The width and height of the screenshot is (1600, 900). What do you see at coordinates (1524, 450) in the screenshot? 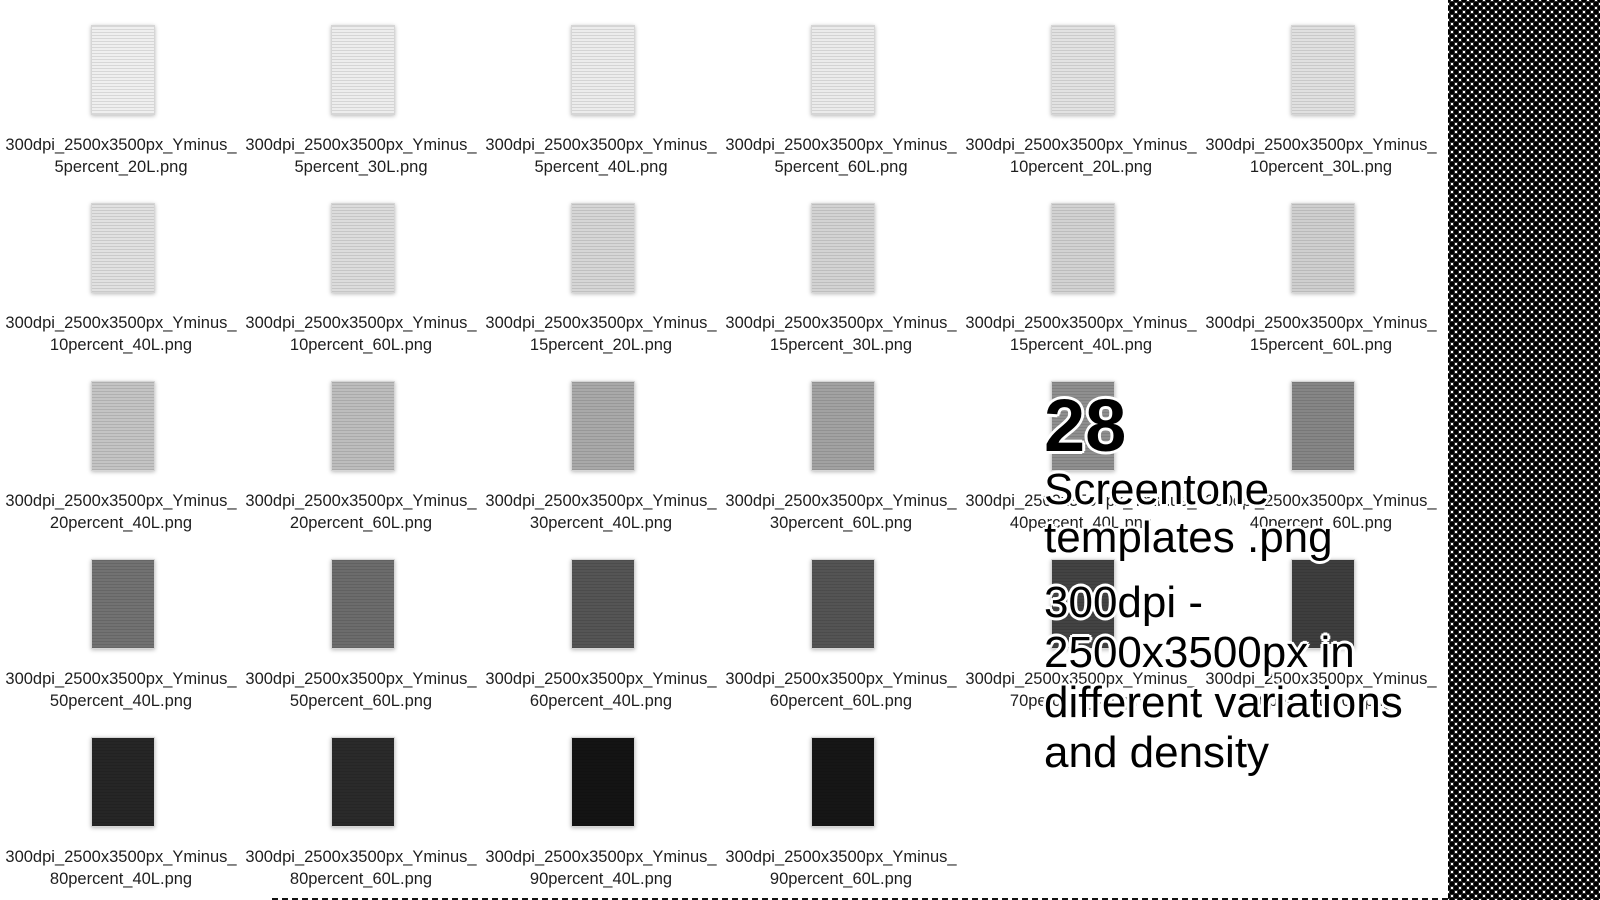
I see `halftone-dot-pattern` at bounding box center [1524, 450].